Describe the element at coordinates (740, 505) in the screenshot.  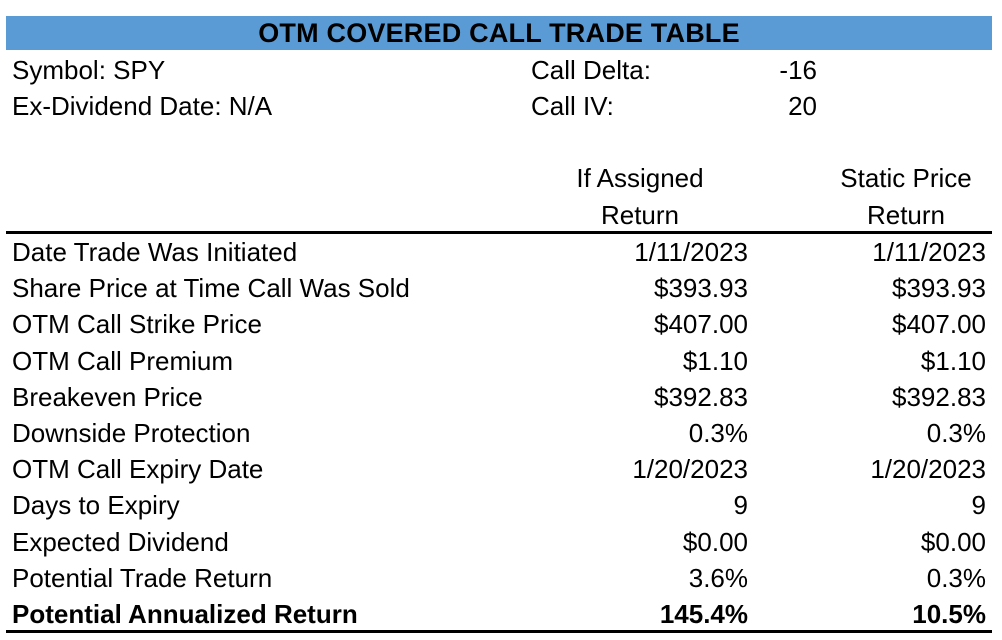
I see `if-assigned-value: 9` at that location.